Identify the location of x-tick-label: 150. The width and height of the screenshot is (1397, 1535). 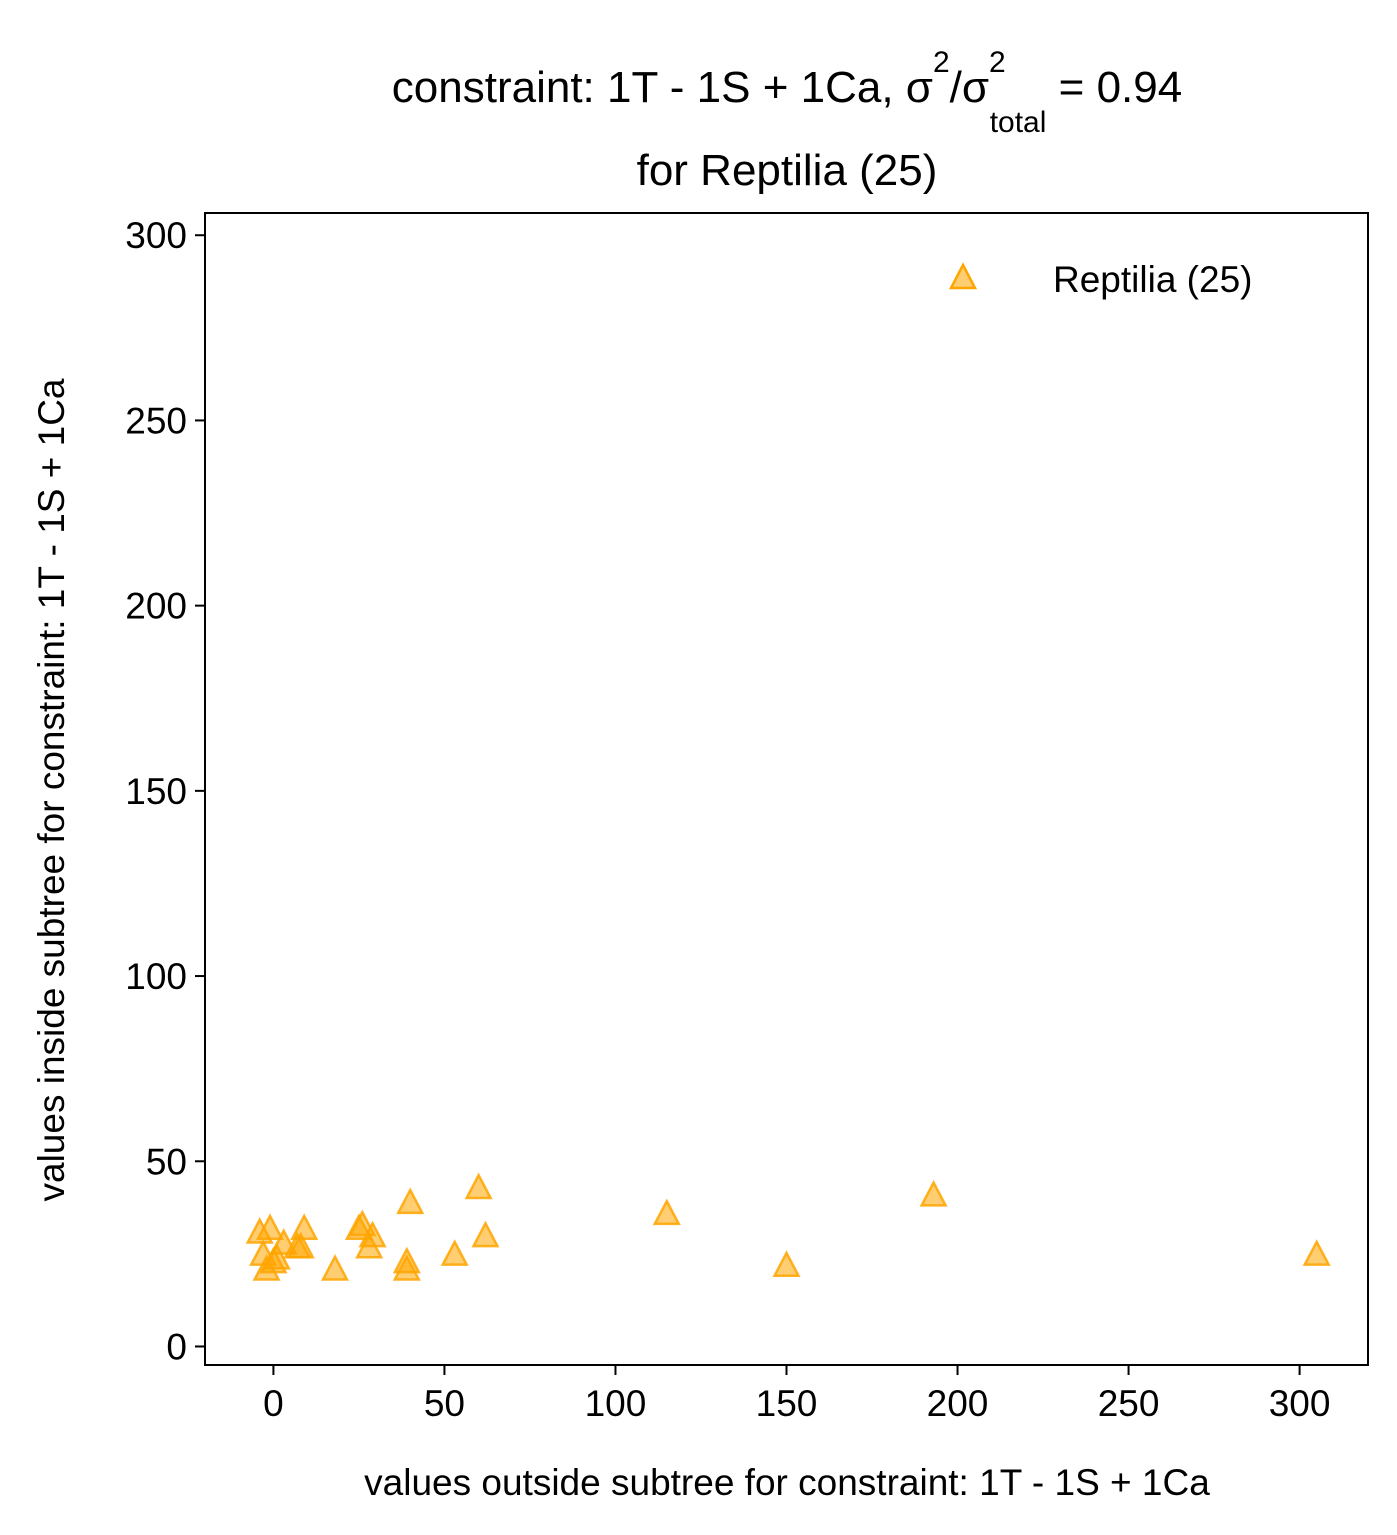
(787, 1403).